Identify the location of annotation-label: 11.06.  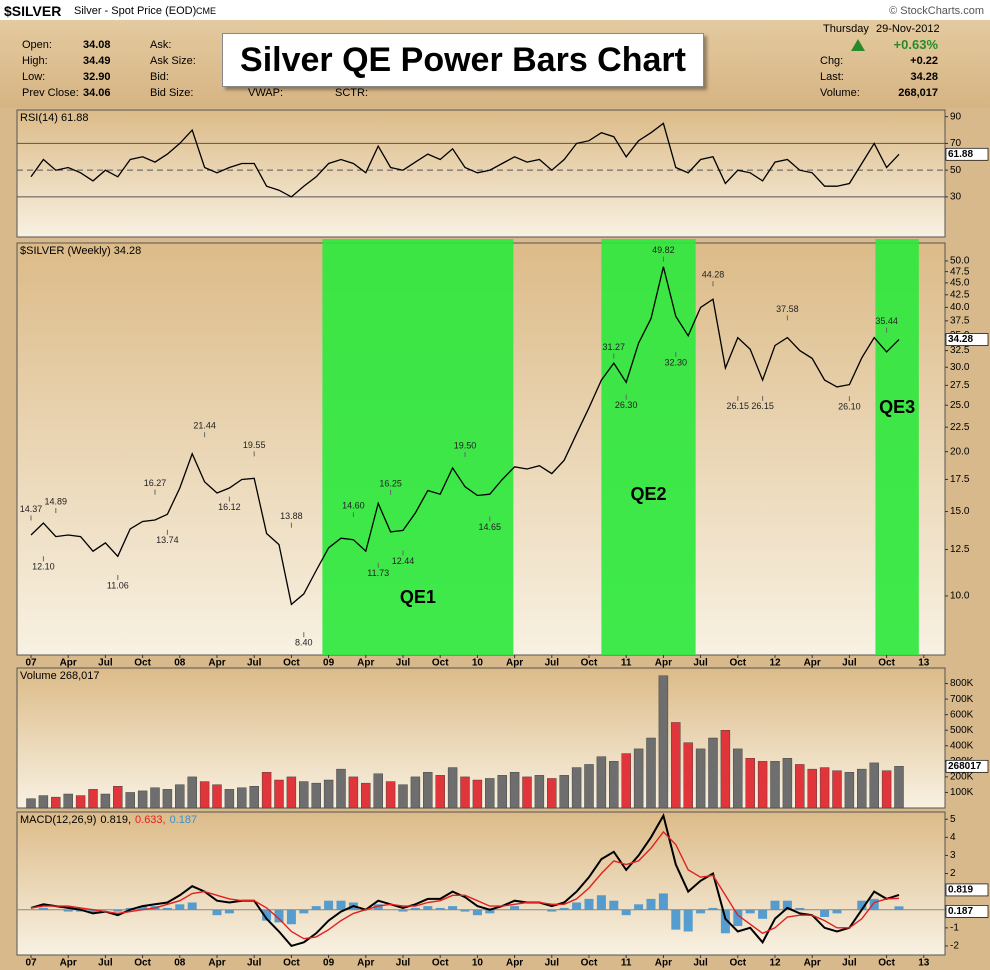
(118, 585).